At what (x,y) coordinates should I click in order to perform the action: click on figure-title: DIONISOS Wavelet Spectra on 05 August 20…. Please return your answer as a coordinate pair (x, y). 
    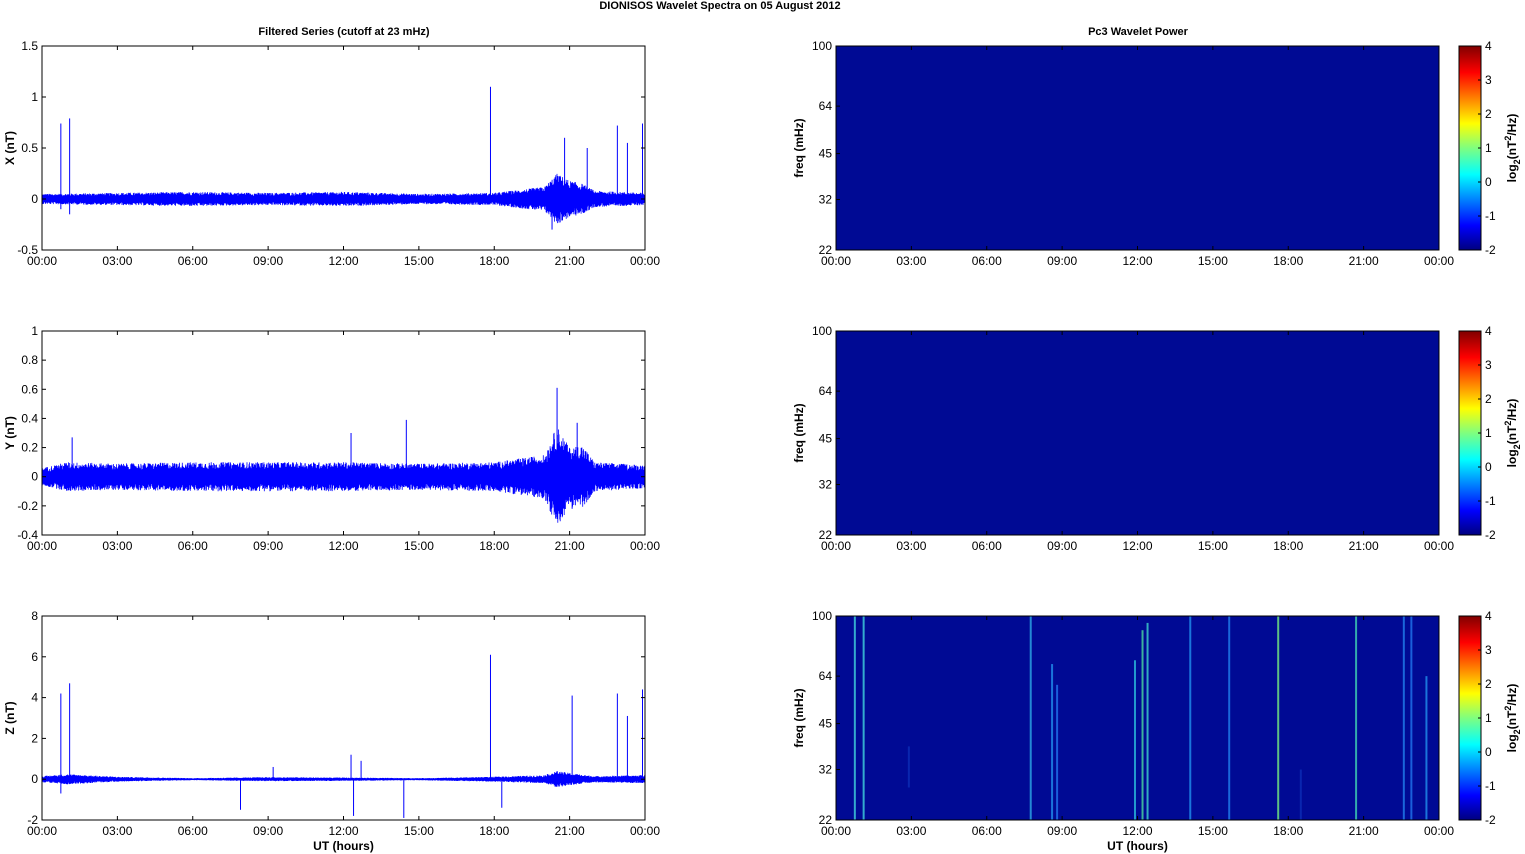
    Looking at the image, I should click on (719, 6).